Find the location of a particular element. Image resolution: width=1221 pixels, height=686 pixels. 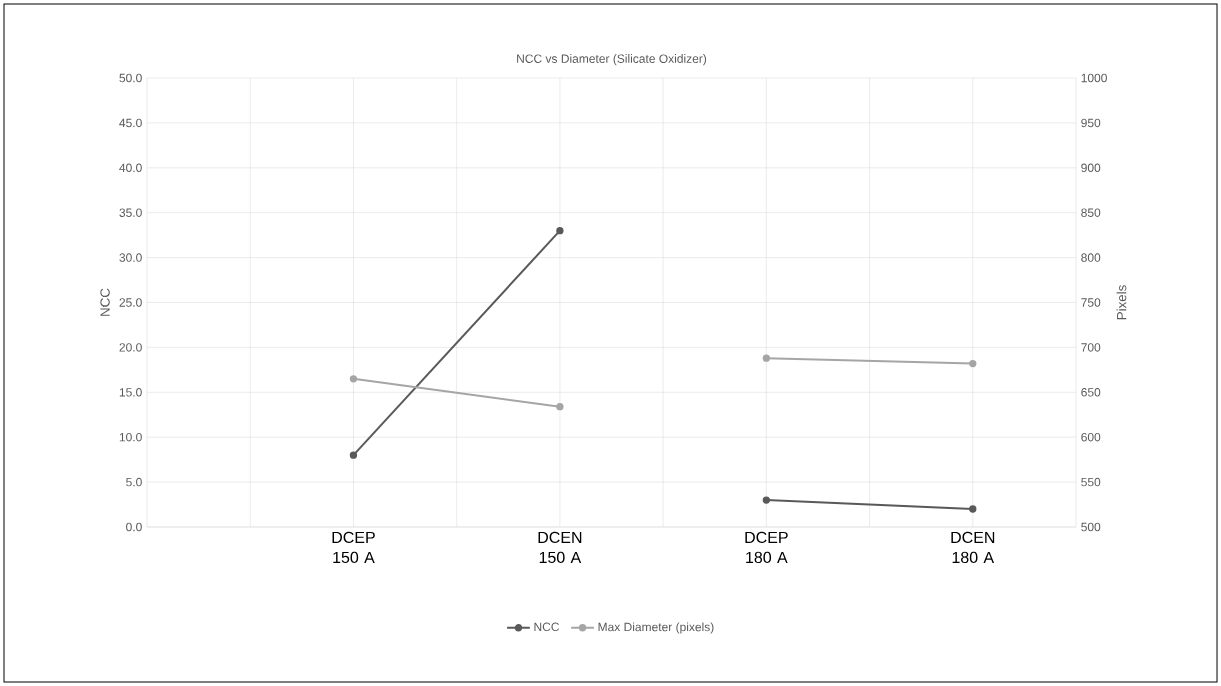

y2-tick-label: 650 is located at coordinates (1091, 392).